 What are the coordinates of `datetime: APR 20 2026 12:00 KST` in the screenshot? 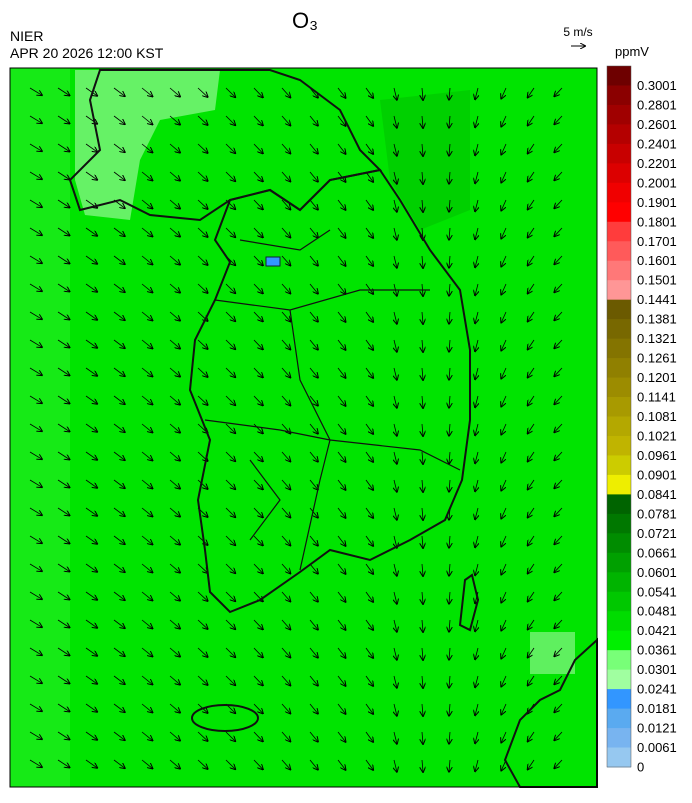 It's located at (87, 53).